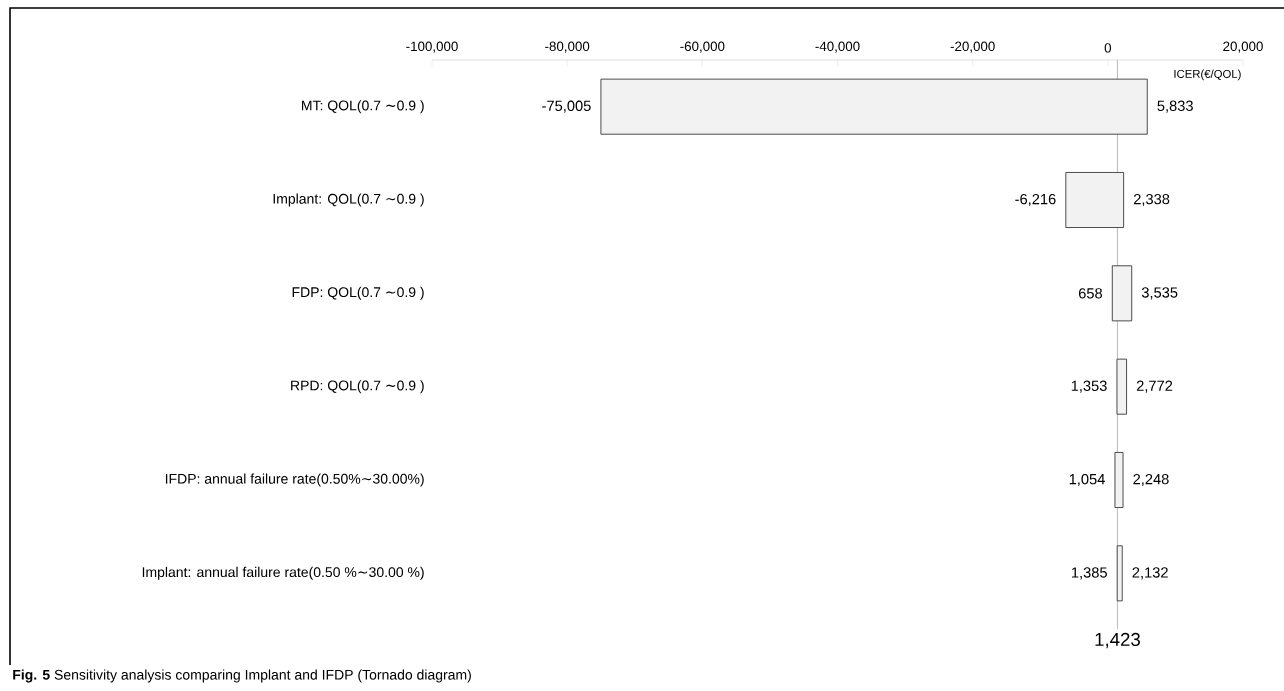  I want to click on y-tick-label: IFDP: annual failure rate(0.50%∼30.00%), so click(294, 480).